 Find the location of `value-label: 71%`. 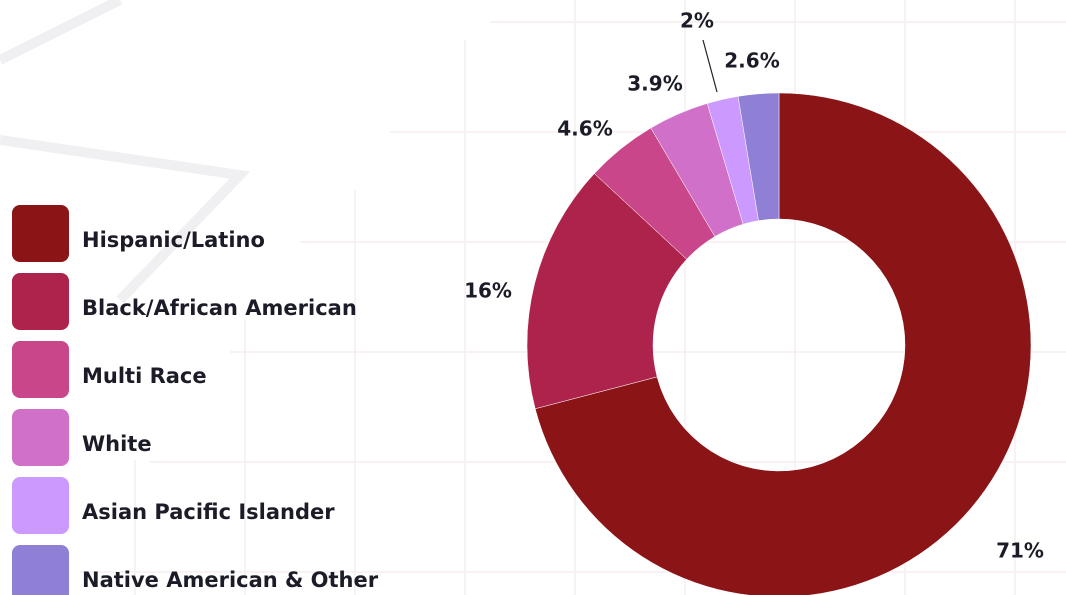

value-label: 71% is located at coordinates (1020, 551).